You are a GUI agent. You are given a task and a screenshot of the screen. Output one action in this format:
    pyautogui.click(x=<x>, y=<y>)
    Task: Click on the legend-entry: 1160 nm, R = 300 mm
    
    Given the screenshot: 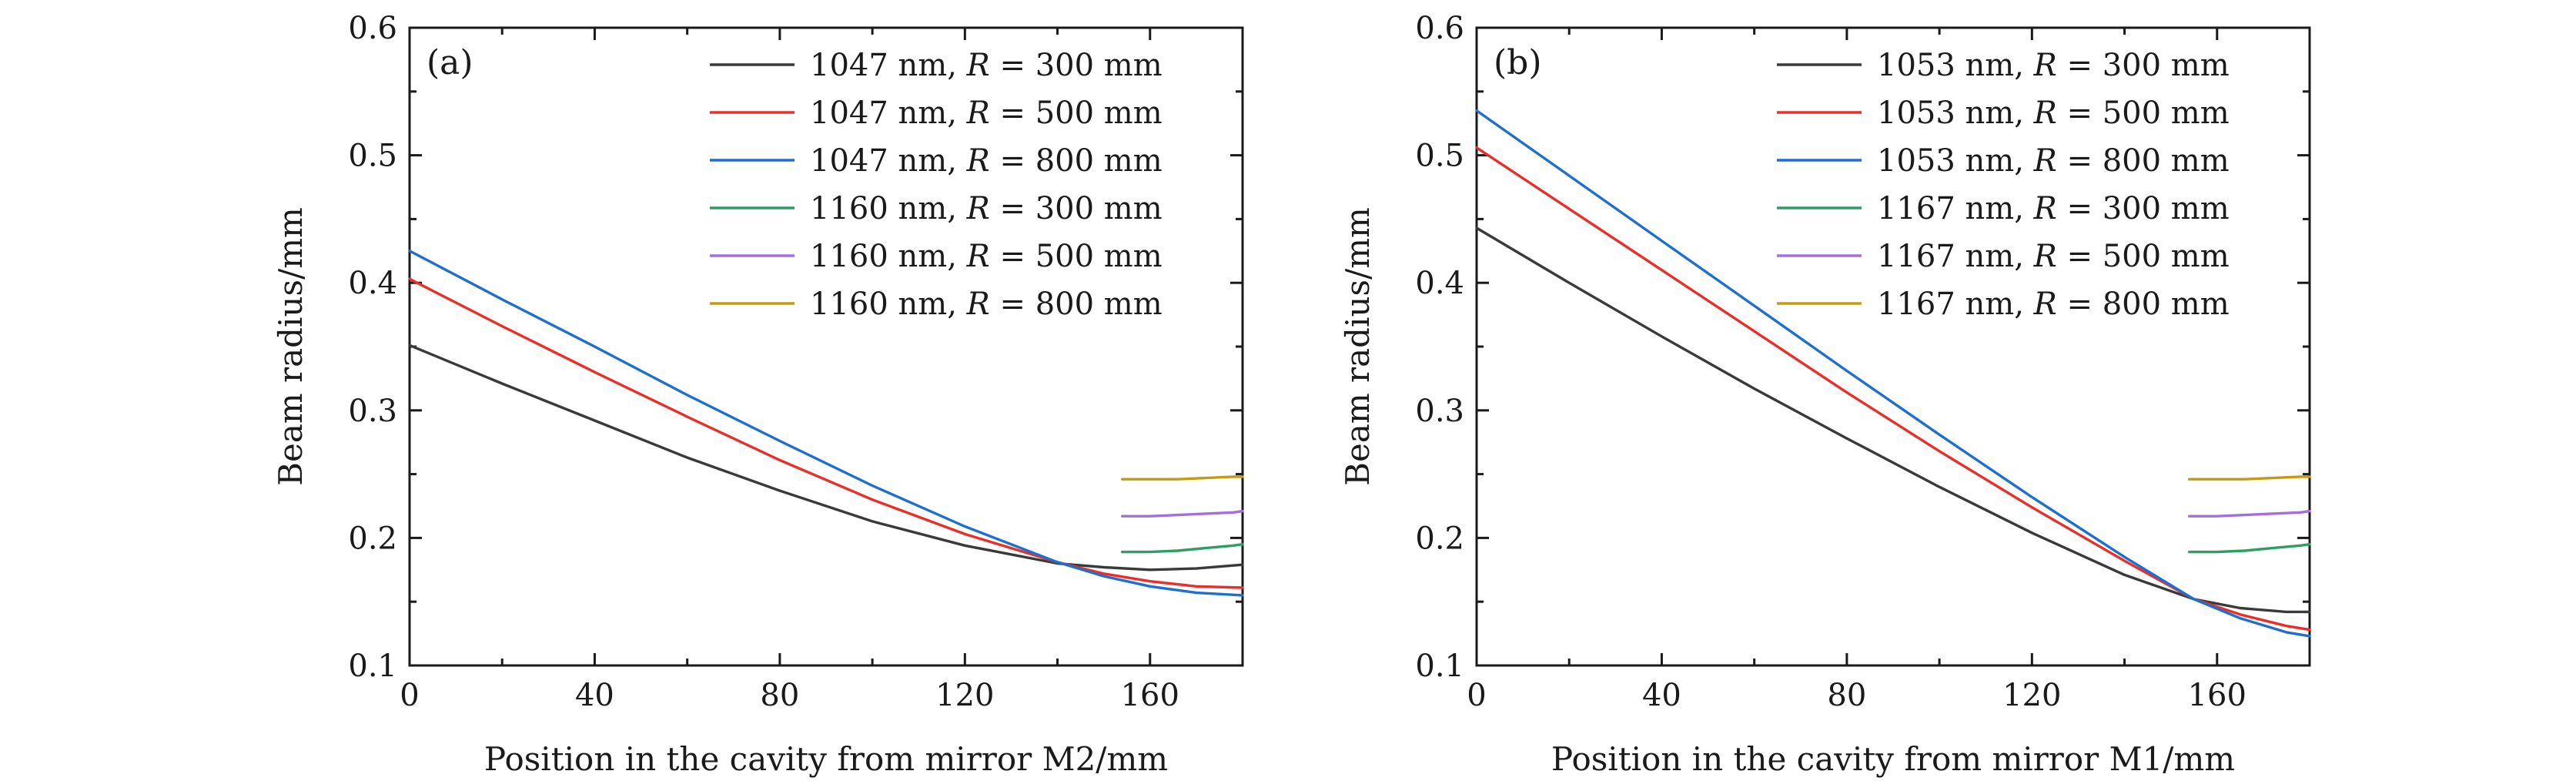 What is the action you would take?
    pyautogui.click(x=987, y=209)
    